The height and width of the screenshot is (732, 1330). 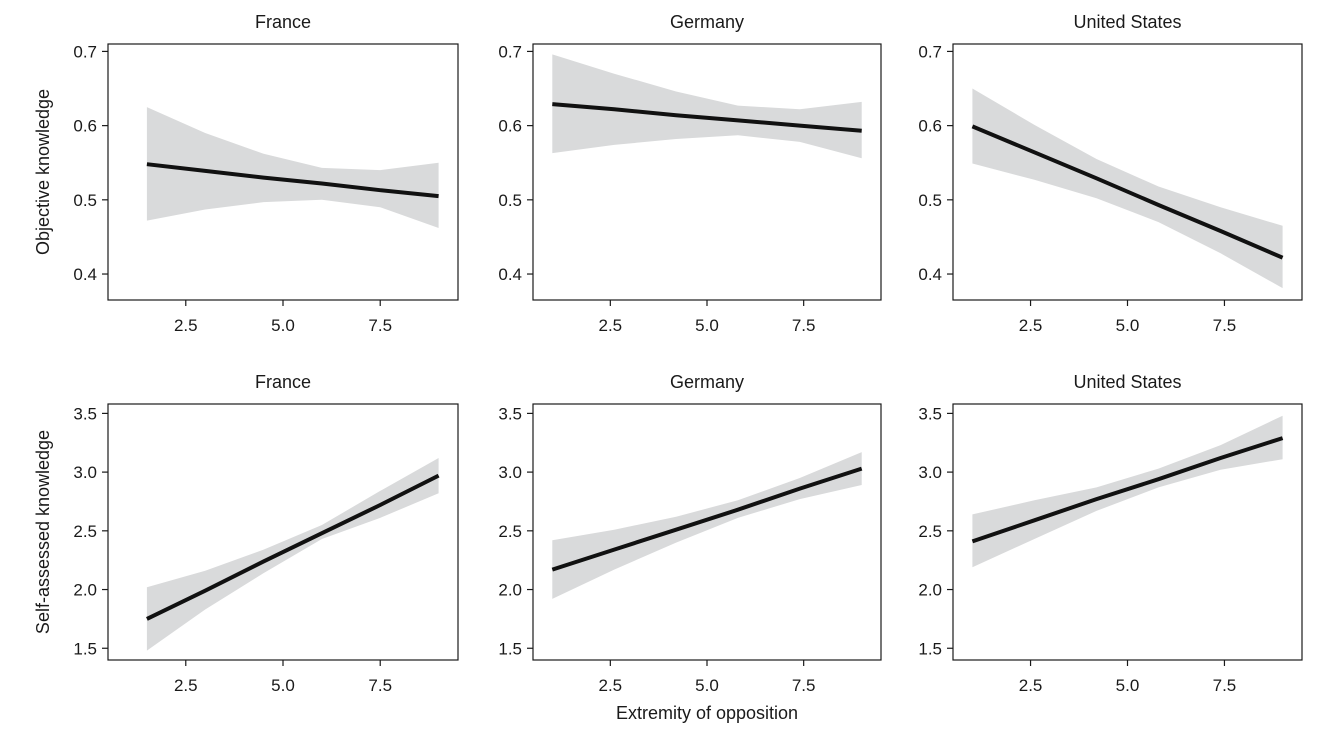 I want to click on x-axis-label: Extremity of opposition, so click(x=707, y=713).